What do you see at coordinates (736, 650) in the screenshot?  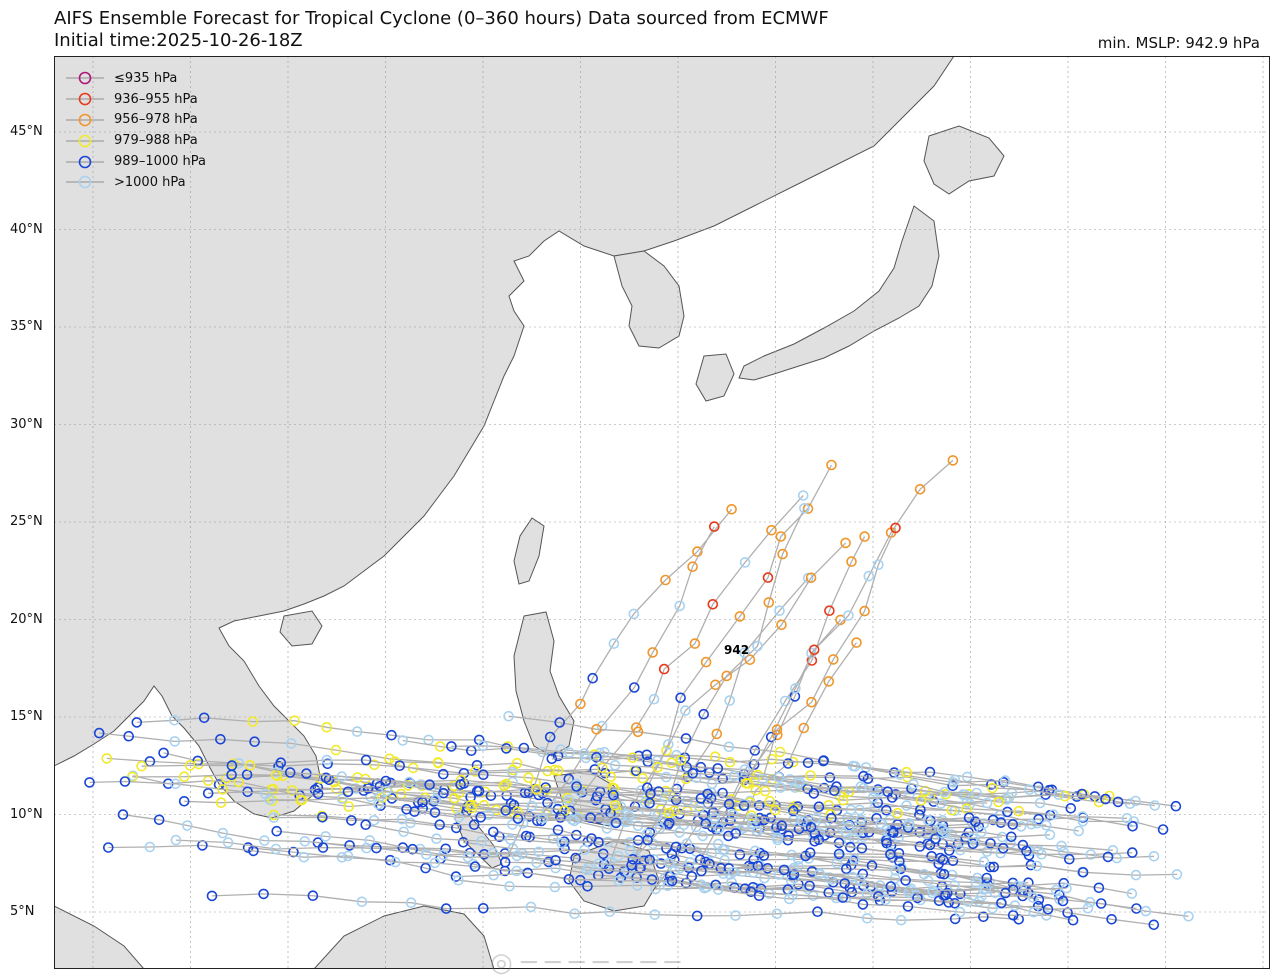 I see `min-pressure-marker: 942` at bounding box center [736, 650].